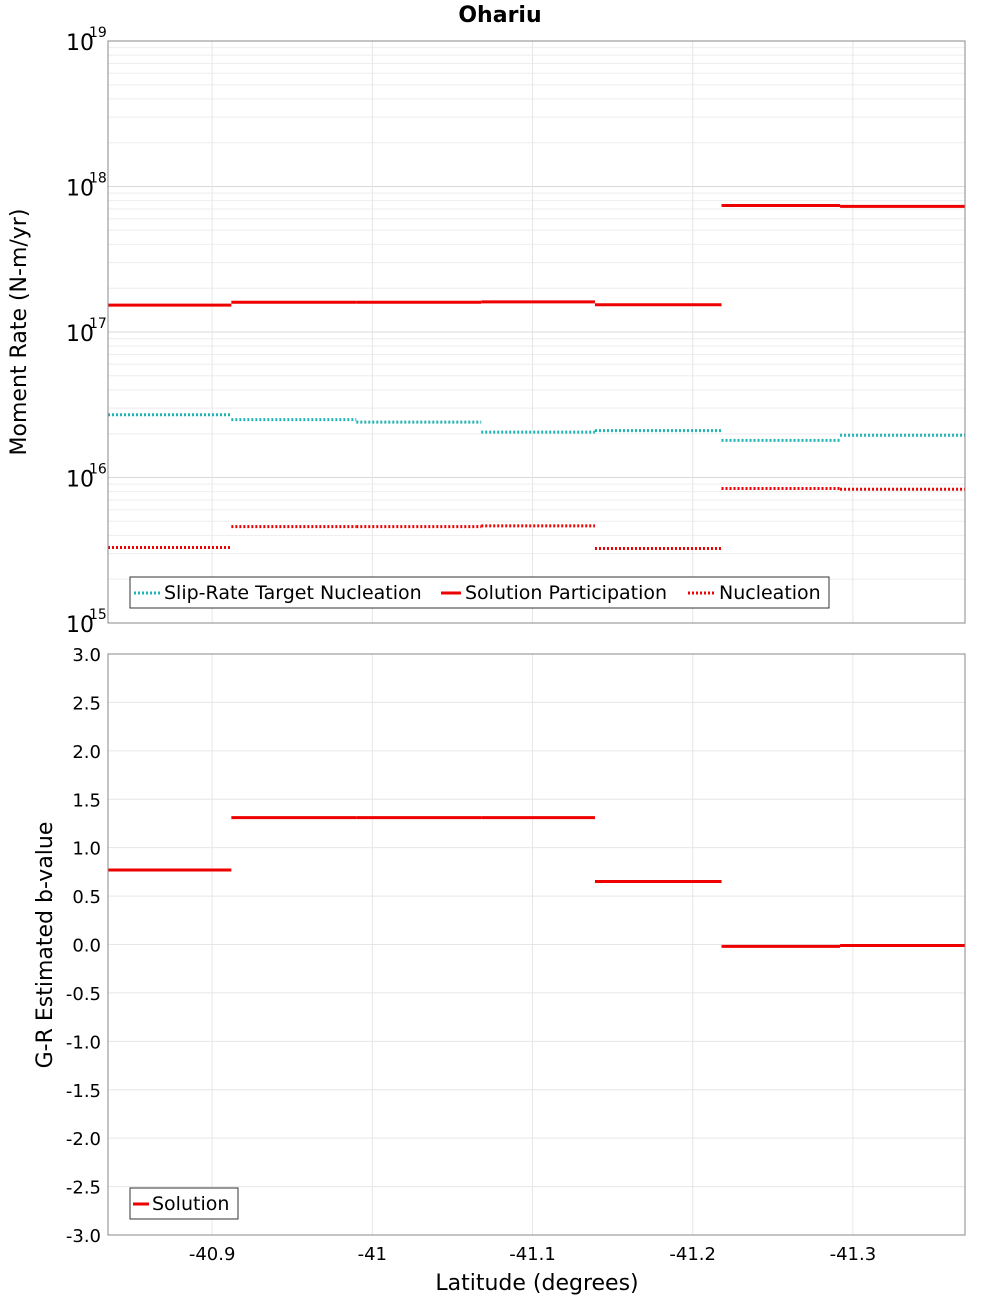  What do you see at coordinates (86, 655) in the screenshot?
I see `bottom-y-tick-label: 3.0` at bounding box center [86, 655].